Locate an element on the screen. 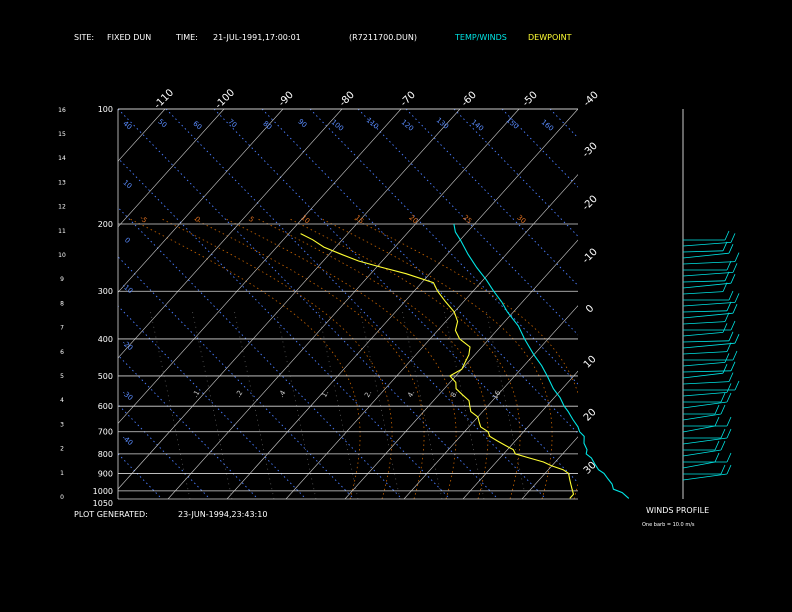 The height and width of the screenshot is (612, 792). isotherm-right-label: -10 is located at coordinates (590, 256).